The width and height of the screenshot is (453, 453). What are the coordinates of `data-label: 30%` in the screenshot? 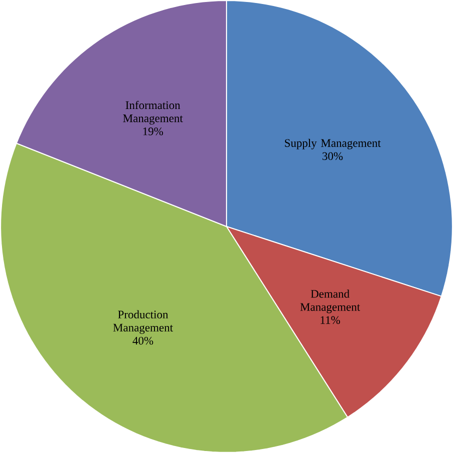 It's located at (332, 156).